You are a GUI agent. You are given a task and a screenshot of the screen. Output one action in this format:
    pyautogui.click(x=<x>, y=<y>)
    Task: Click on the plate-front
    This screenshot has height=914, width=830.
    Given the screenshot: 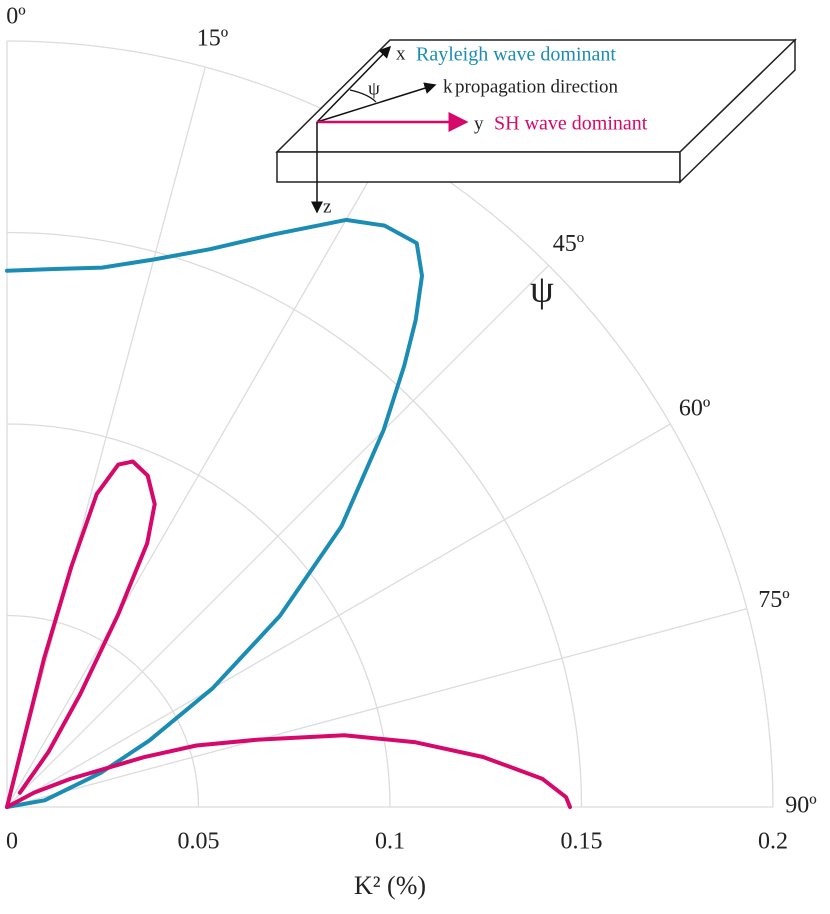 What is the action you would take?
    pyautogui.click(x=478, y=167)
    